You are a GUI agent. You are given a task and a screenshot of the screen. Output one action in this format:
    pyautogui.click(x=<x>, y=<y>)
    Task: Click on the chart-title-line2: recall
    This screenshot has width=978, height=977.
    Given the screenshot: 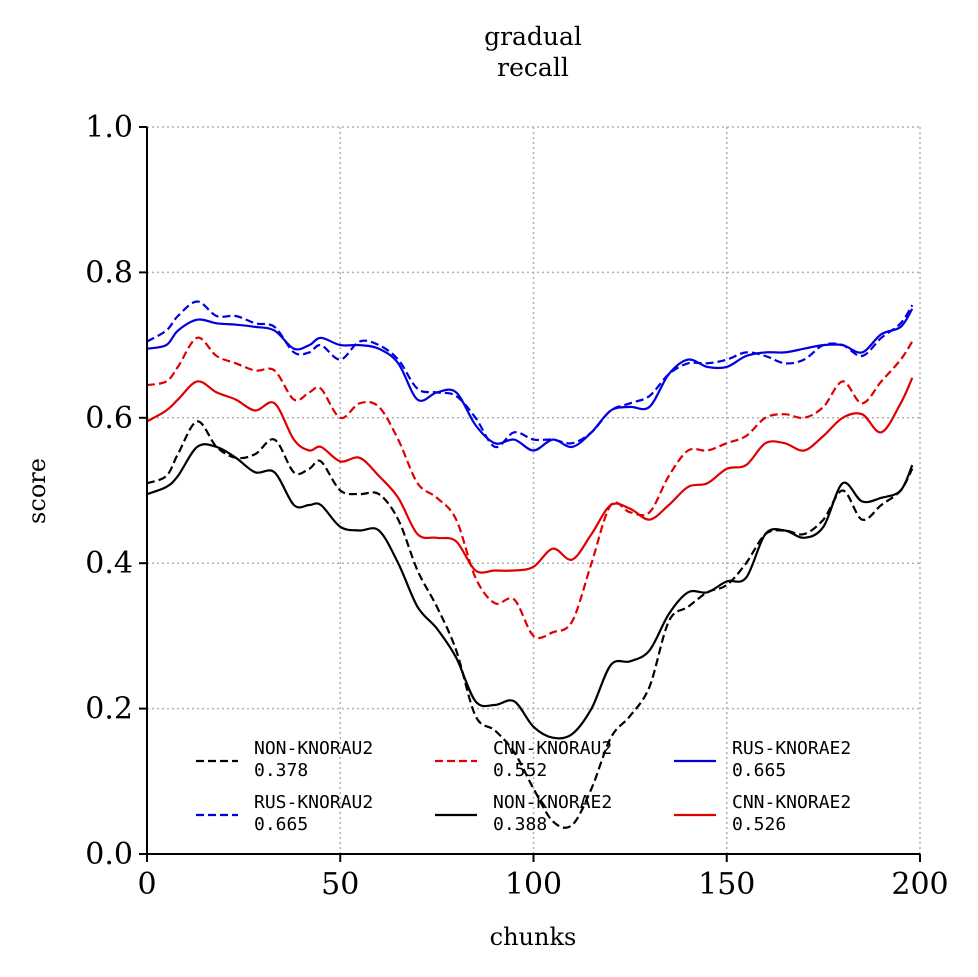 What is the action you would take?
    pyautogui.click(x=533, y=67)
    